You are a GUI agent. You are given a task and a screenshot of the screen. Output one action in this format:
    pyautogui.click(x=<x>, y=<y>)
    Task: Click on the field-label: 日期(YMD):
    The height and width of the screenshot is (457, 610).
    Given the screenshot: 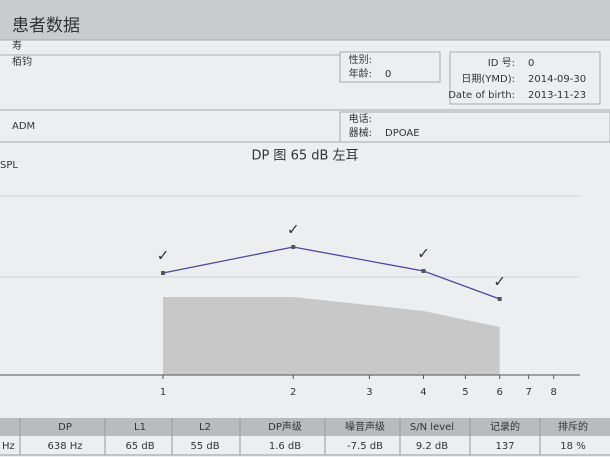 What is the action you would take?
    pyautogui.click(x=488, y=79)
    